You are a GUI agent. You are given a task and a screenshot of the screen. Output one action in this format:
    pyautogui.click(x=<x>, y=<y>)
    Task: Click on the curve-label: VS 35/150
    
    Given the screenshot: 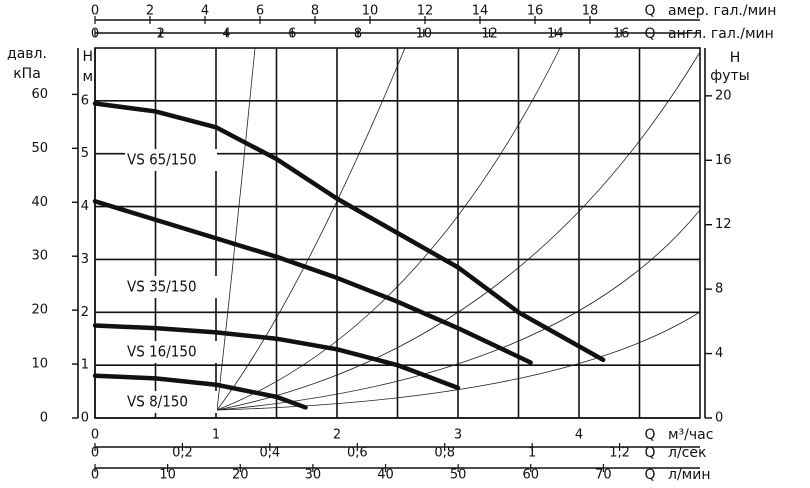 What is the action you would take?
    pyautogui.click(x=162, y=287)
    